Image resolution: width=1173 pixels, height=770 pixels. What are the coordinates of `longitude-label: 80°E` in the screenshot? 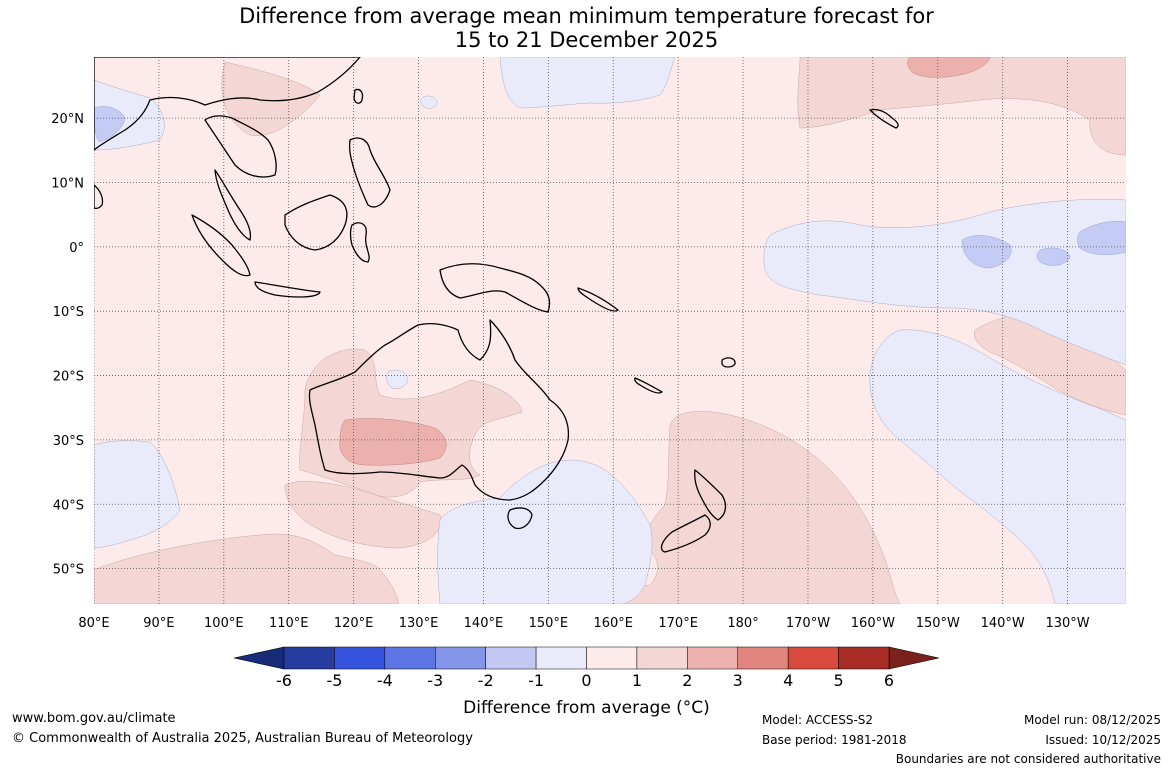 It's located at (93, 623).